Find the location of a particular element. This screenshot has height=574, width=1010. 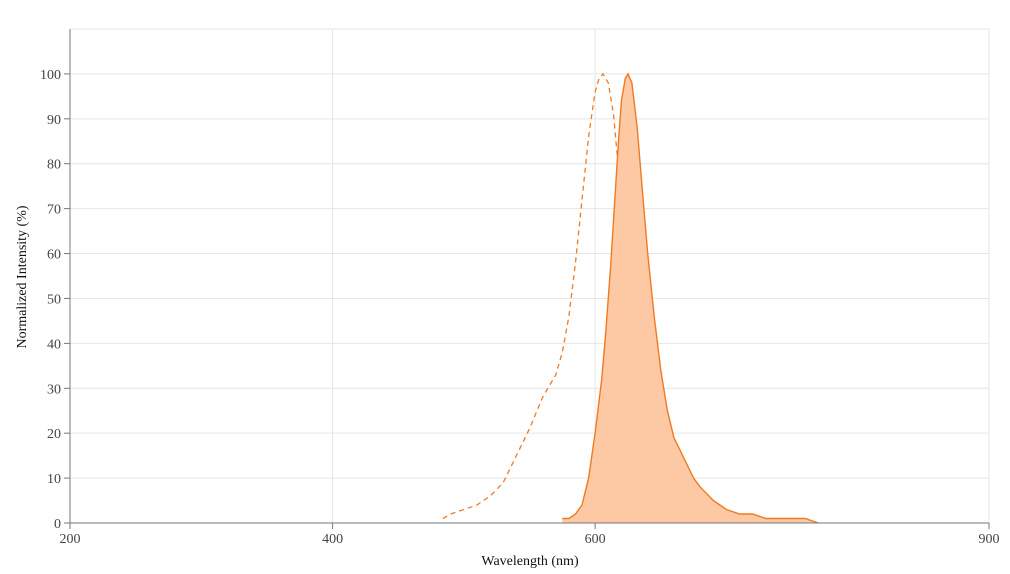

y-tick-label: 100 is located at coordinates (50, 75).